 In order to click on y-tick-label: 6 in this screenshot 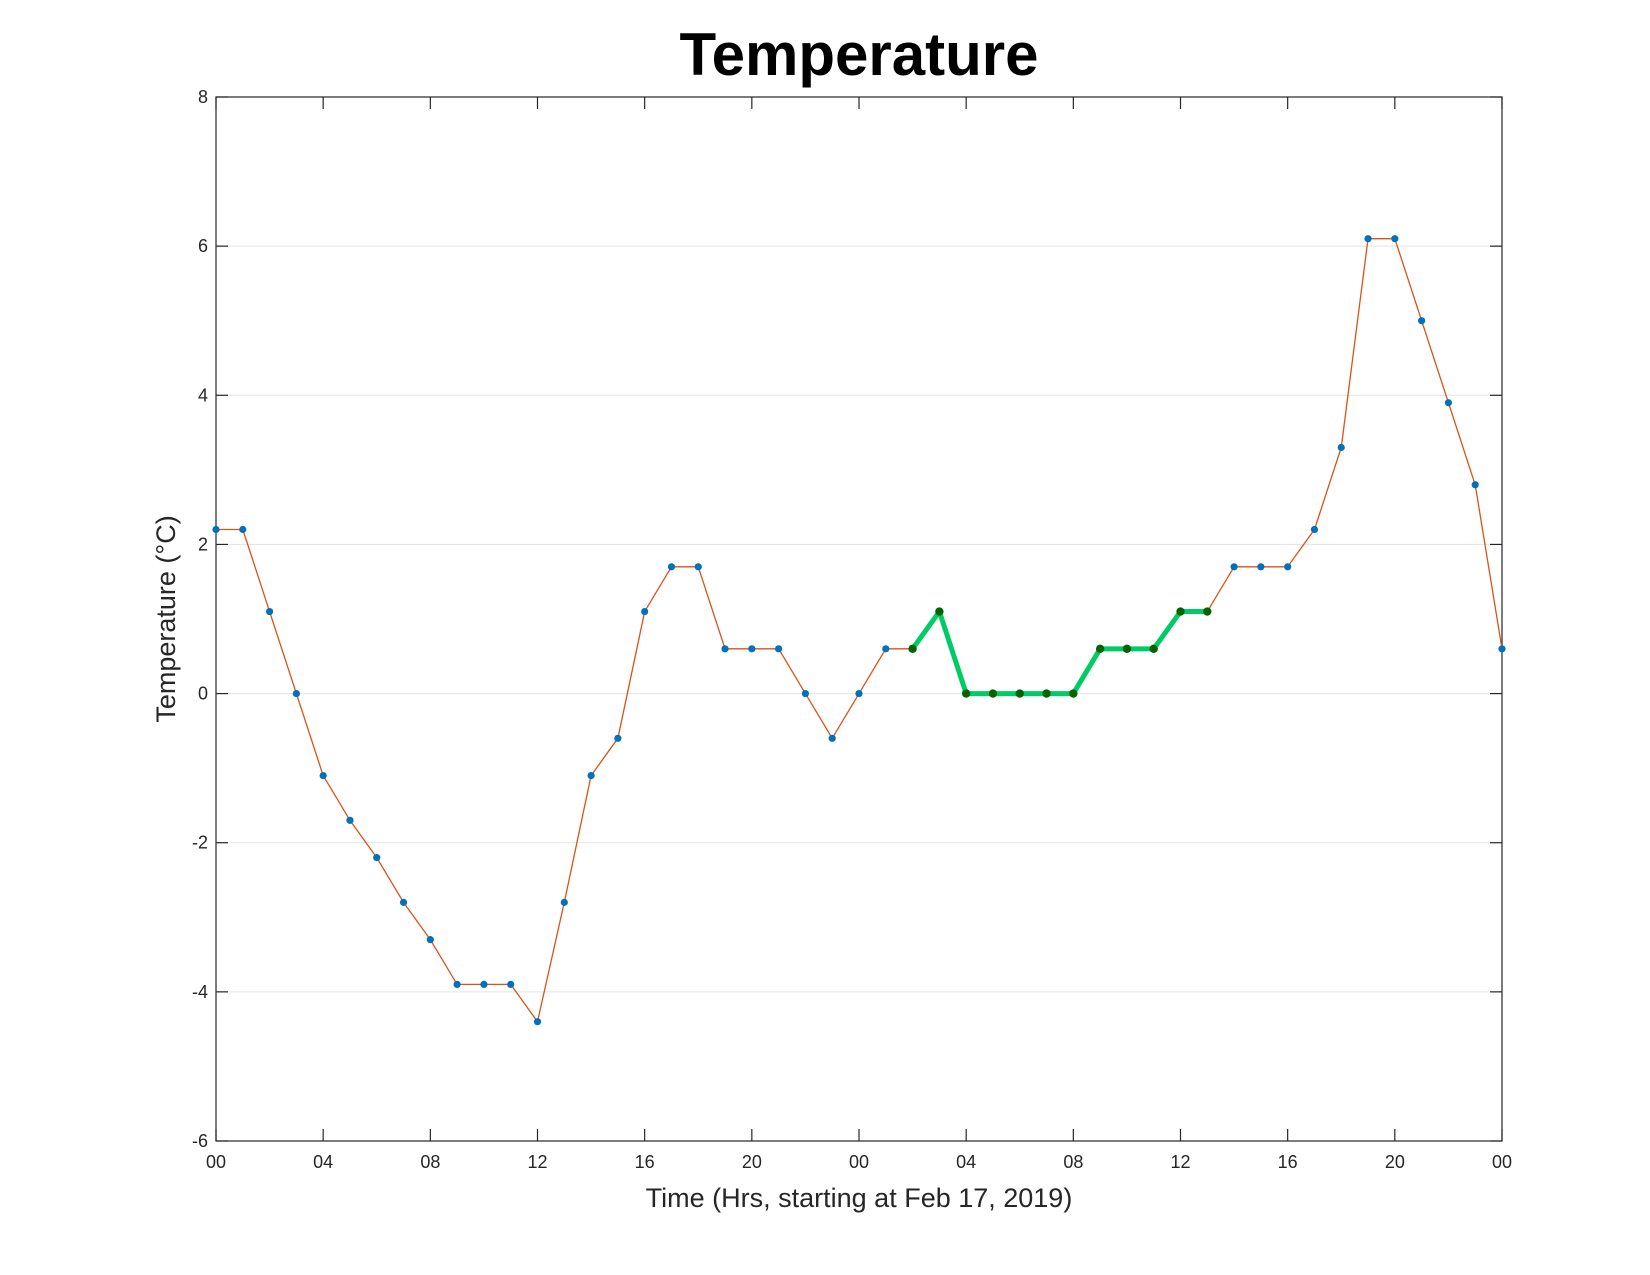, I will do `click(203, 246)`.